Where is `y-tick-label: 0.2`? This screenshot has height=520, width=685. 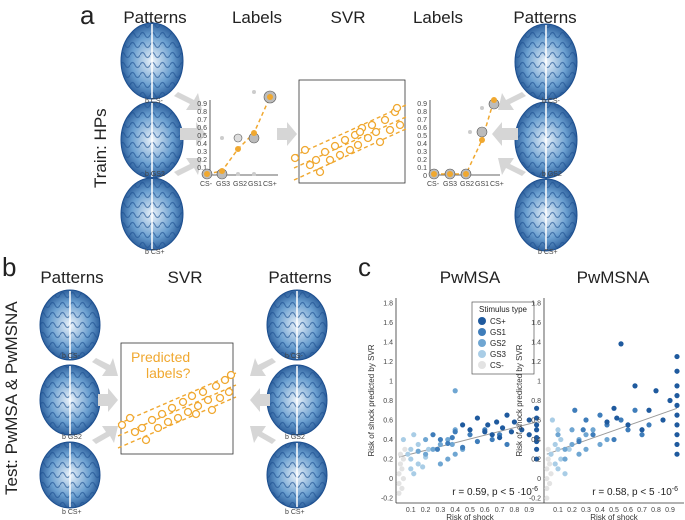 y-tick-label: 0.2 is located at coordinates (536, 460).